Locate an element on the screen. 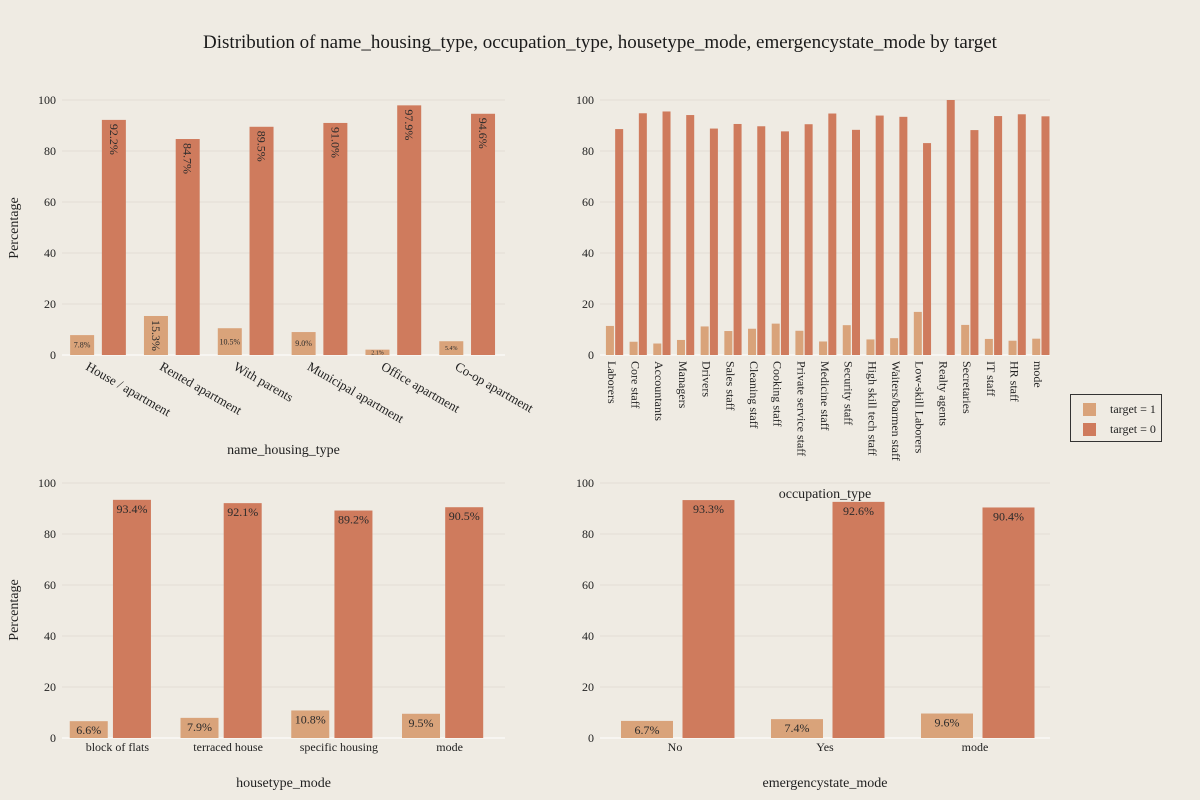 The width and height of the screenshot is (1200, 800). data-label: 92.2% is located at coordinates (114, 139).